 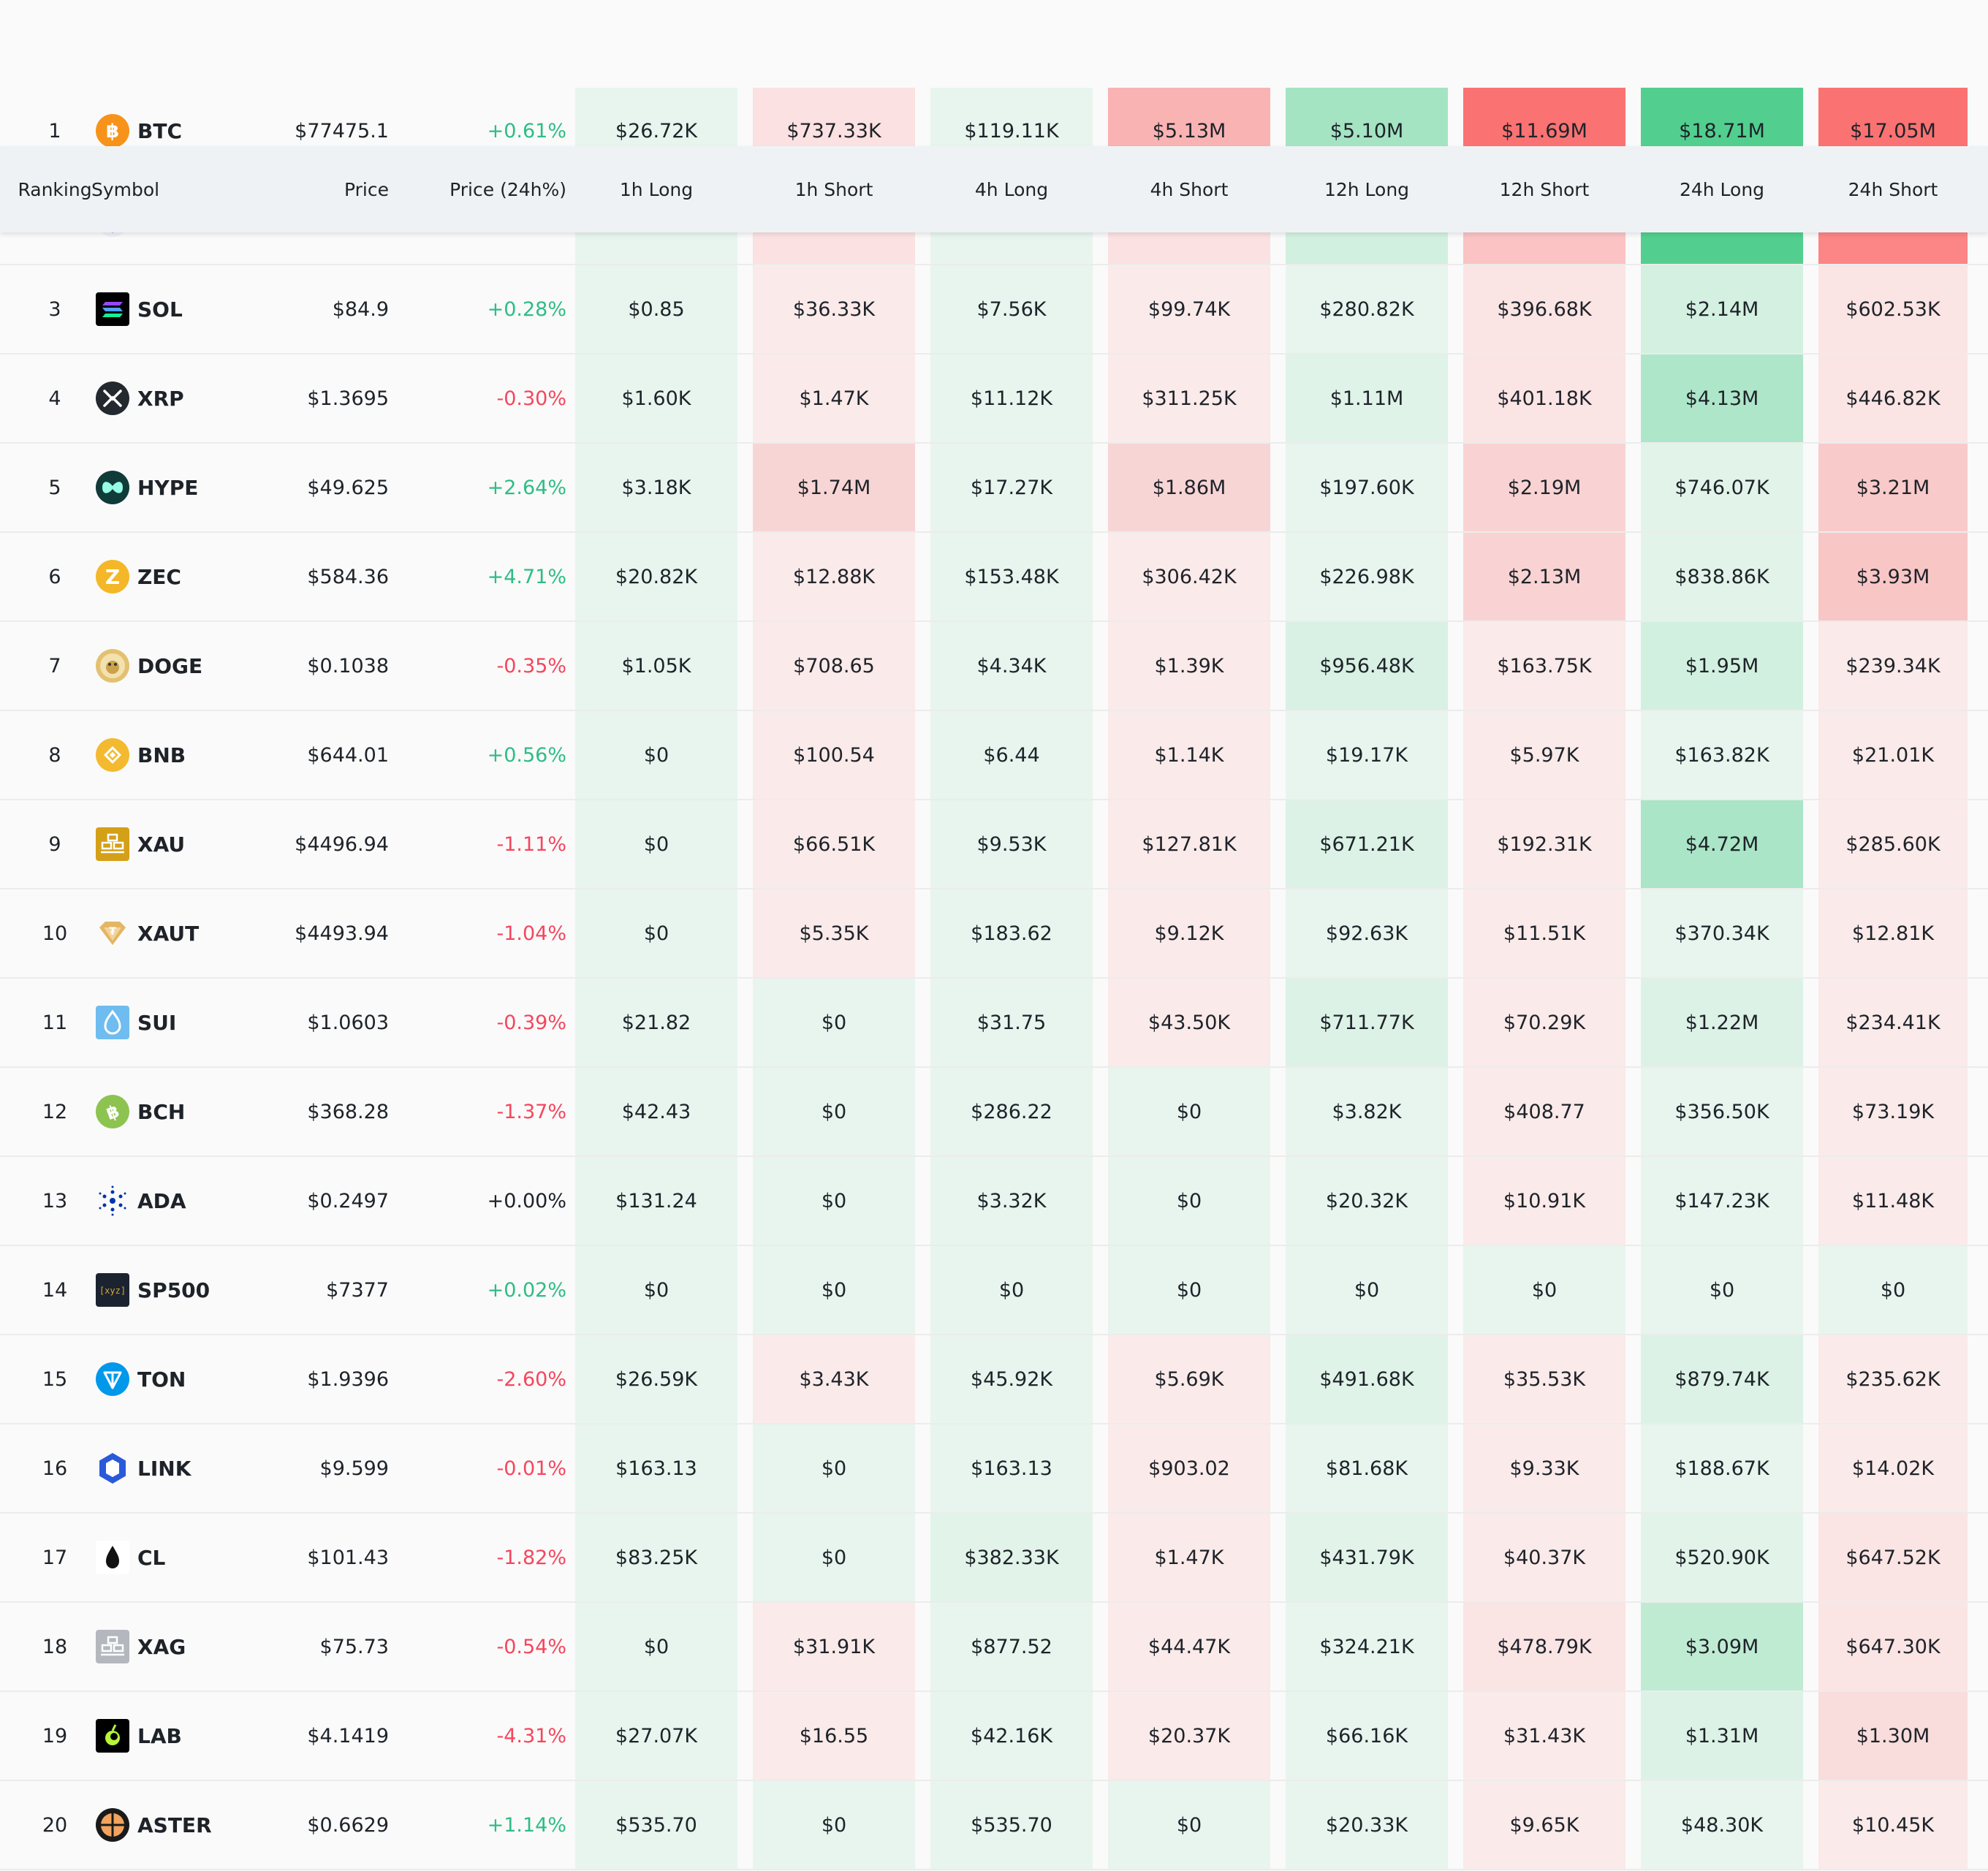 I want to click on cell-24h-short: $235.62K, so click(x=1893, y=1379).